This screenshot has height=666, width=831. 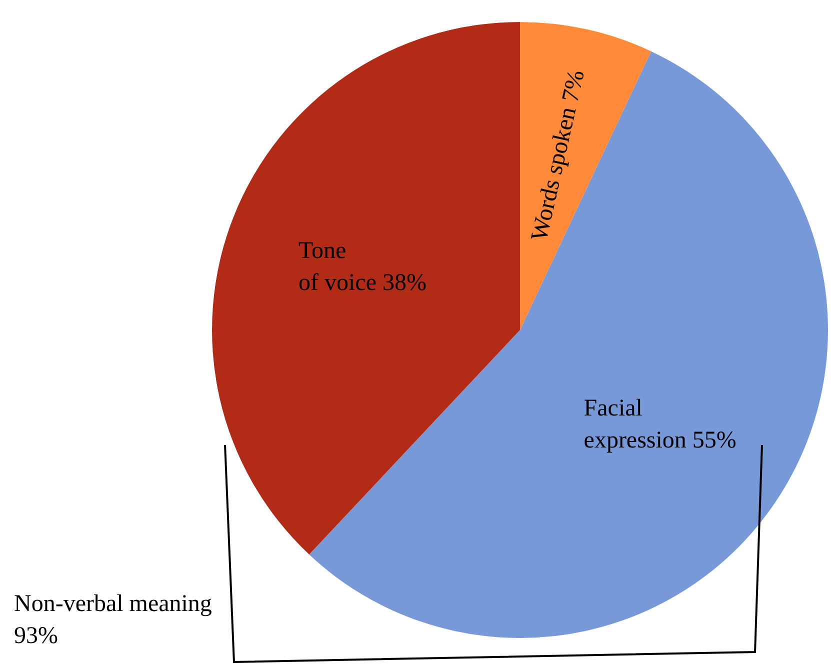 I want to click on slice-label: Facial expression 55%, so click(x=660, y=425).